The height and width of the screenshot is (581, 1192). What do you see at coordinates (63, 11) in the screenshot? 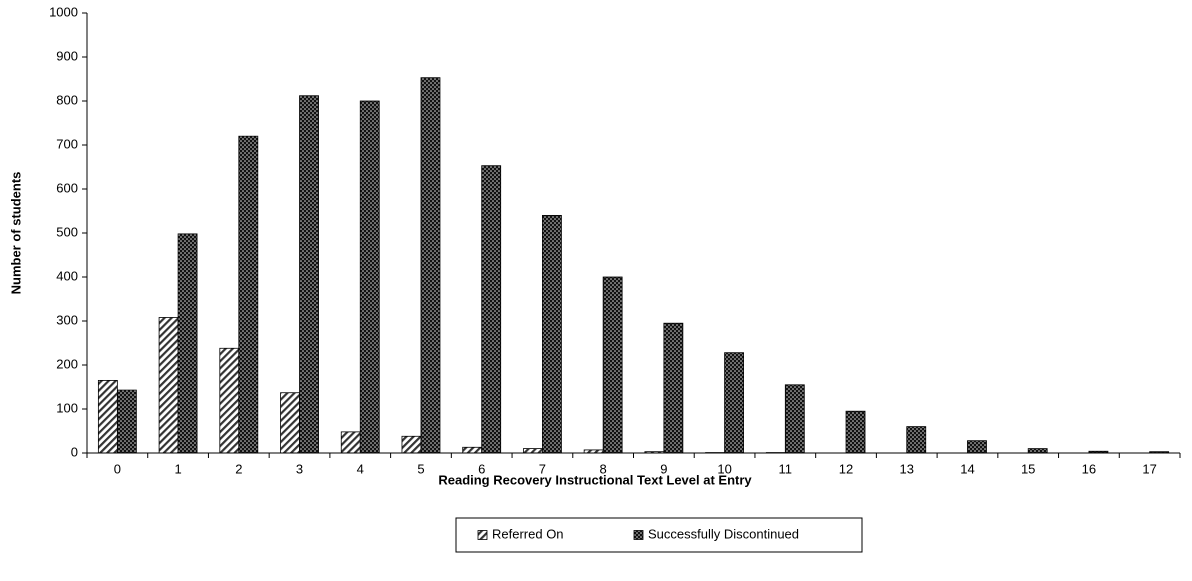
I see `y-tick-label: 1000` at bounding box center [63, 11].